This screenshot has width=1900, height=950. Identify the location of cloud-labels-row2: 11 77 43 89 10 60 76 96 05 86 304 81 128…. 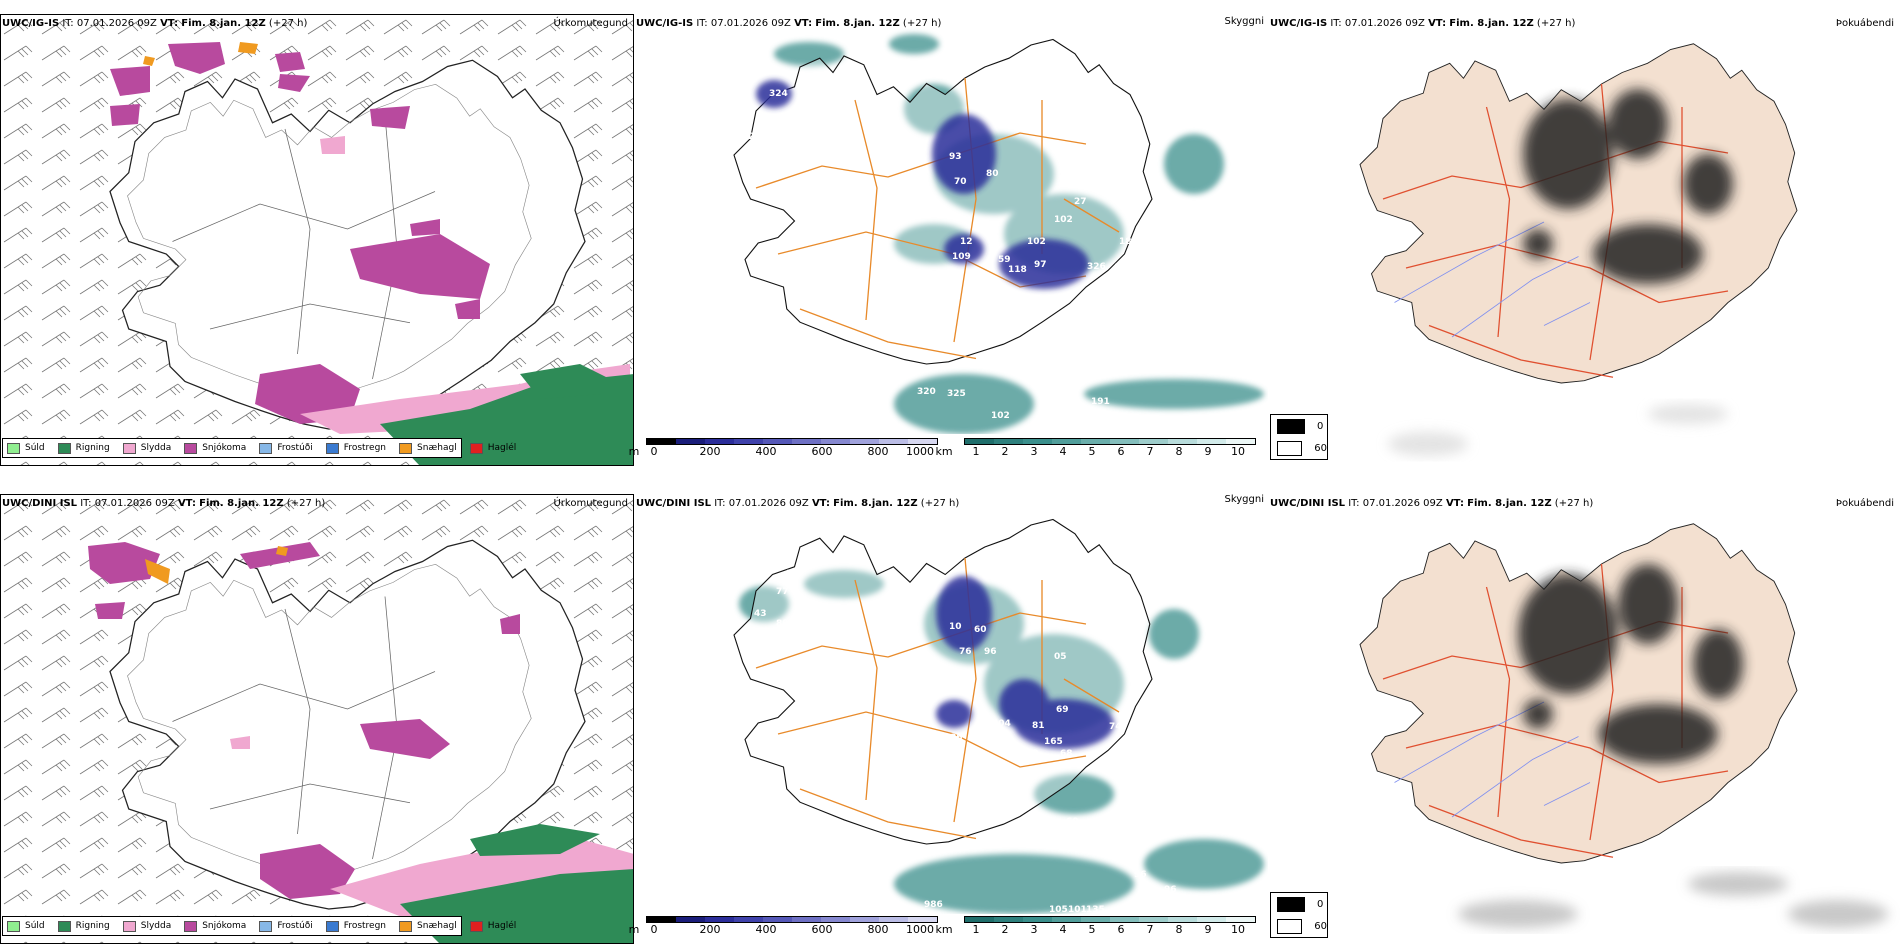
(965, 741).